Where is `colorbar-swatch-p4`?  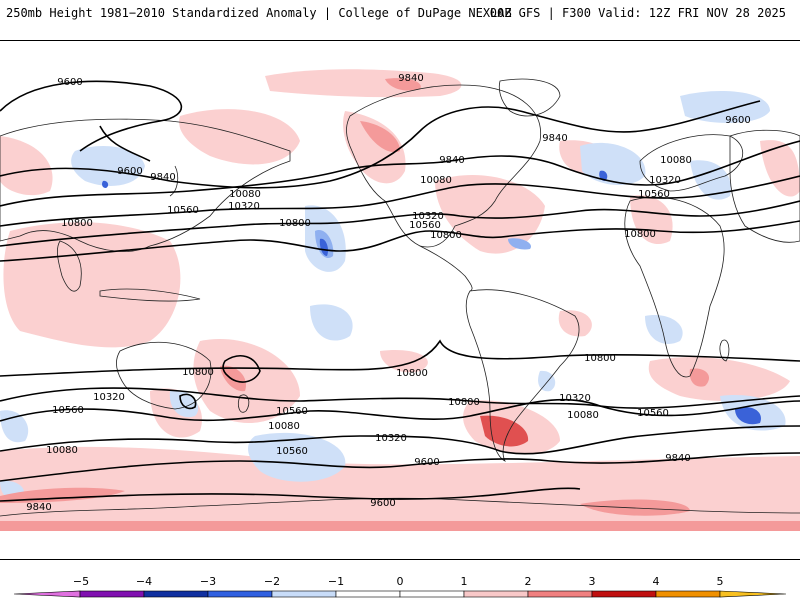
colorbar-swatch-p4 is located at coordinates (688, 594).